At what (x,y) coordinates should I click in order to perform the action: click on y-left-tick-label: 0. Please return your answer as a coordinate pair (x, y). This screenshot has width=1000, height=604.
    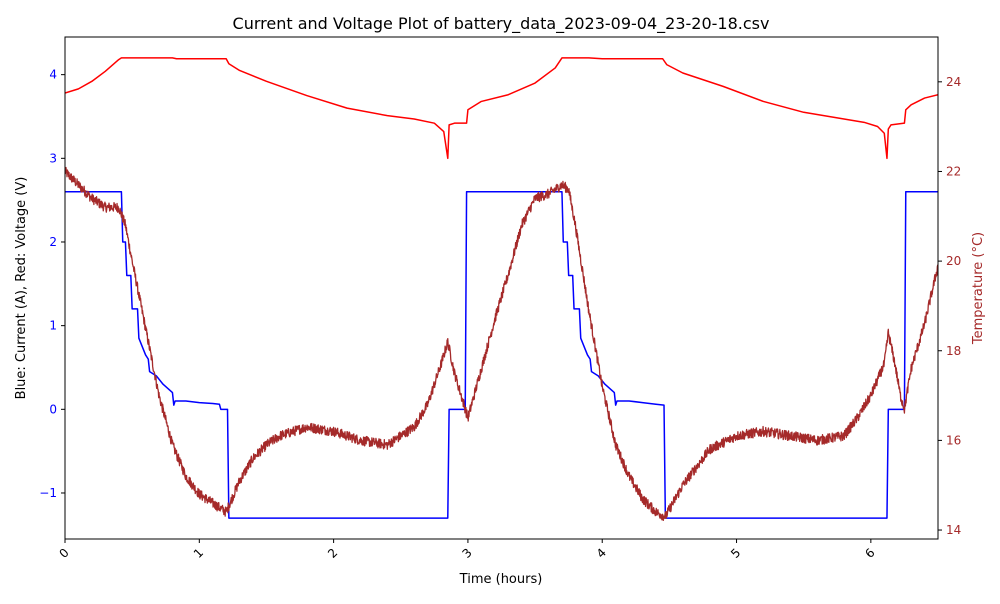
    Looking at the image, I should click on (53, 409).